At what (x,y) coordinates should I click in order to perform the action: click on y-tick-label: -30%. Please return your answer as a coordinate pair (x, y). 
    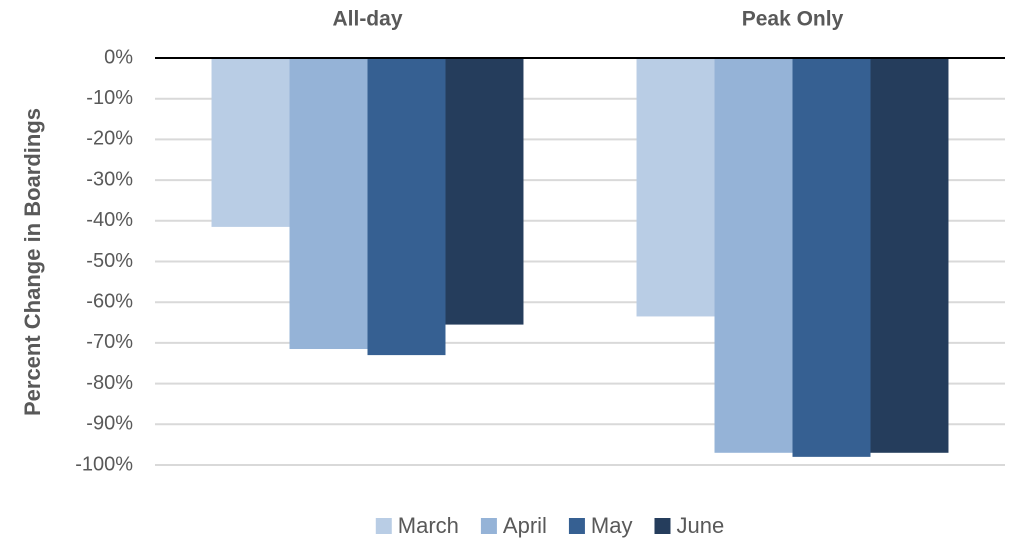
    Looking at the image, I should click on (109, 179).